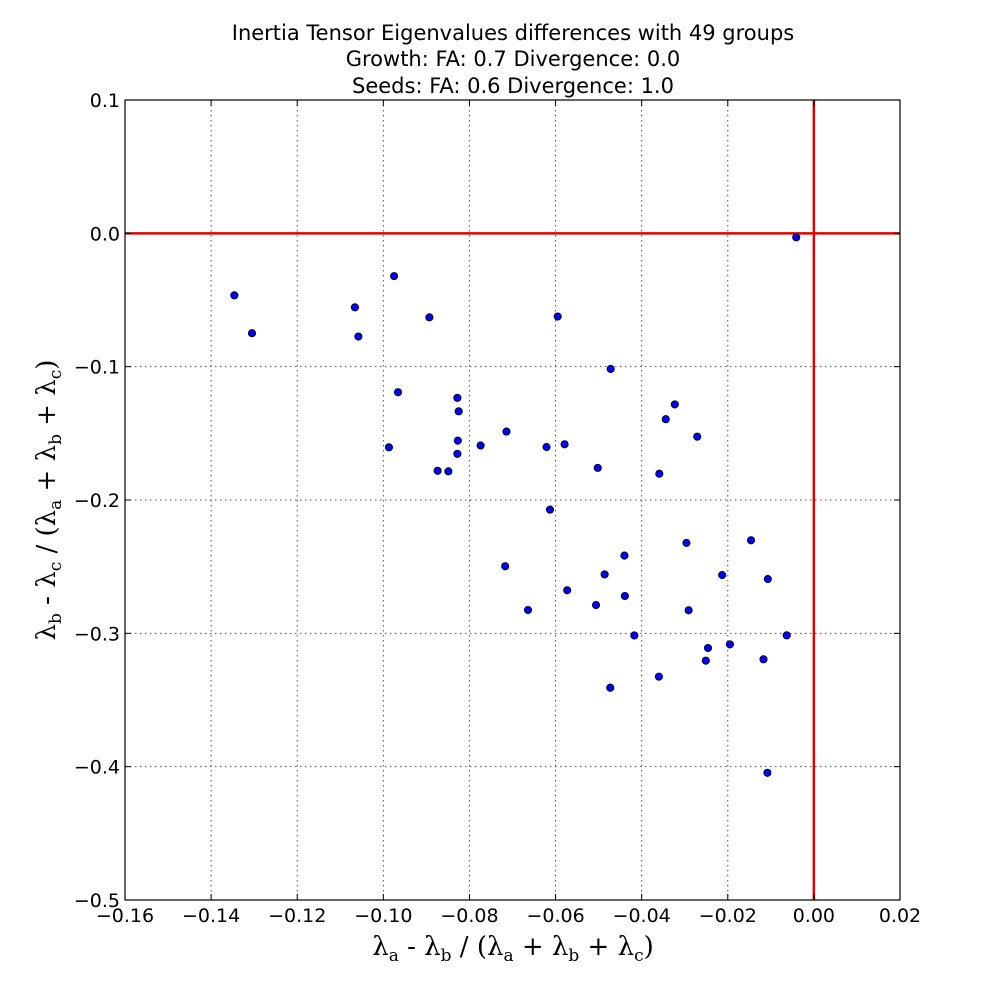 The image size is (1000, 1000). I want to click on y-tick-label: −0.2, so click(97, 501).